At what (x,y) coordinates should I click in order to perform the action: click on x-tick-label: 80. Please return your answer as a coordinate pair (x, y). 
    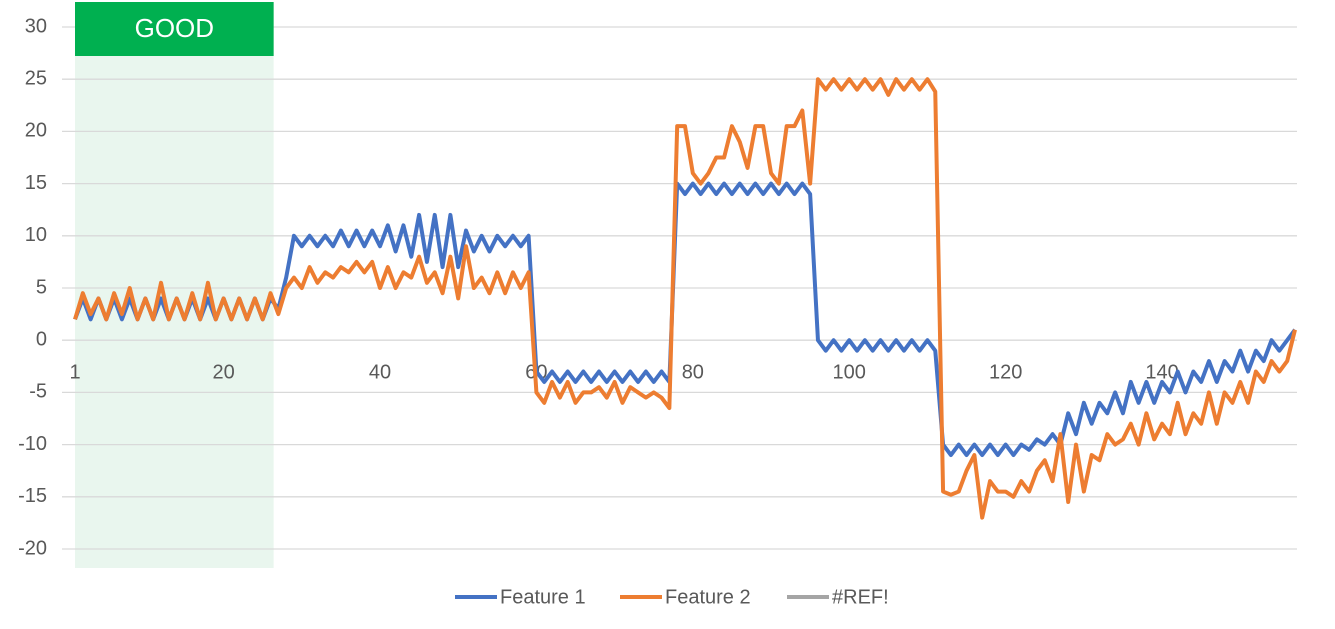
    Looking at the image, I should click on (693, 372).